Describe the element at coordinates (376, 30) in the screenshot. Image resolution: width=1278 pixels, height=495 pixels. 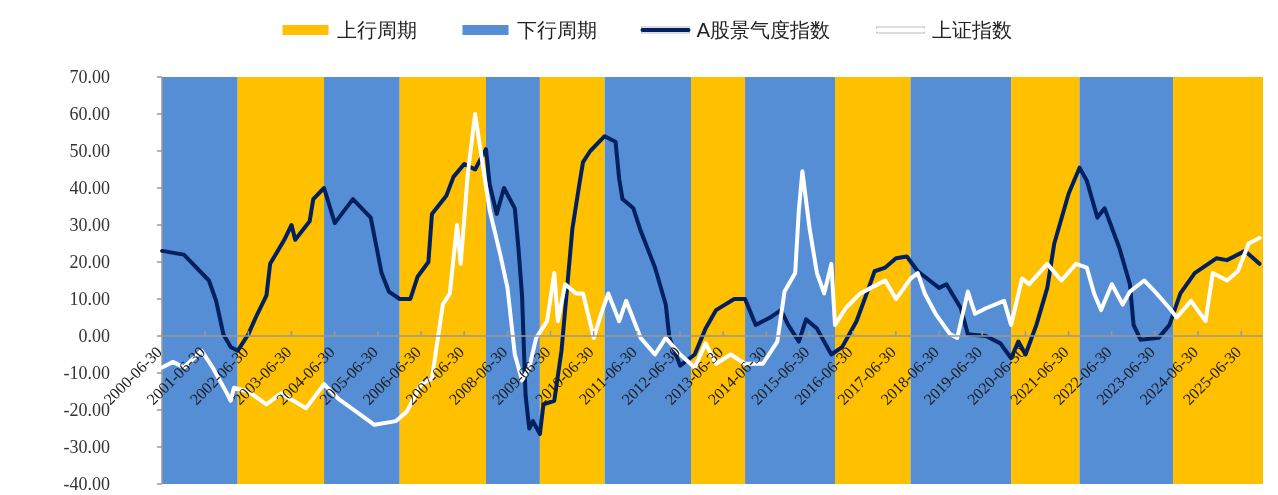
I see `legend-label: 上行周期` at that location.